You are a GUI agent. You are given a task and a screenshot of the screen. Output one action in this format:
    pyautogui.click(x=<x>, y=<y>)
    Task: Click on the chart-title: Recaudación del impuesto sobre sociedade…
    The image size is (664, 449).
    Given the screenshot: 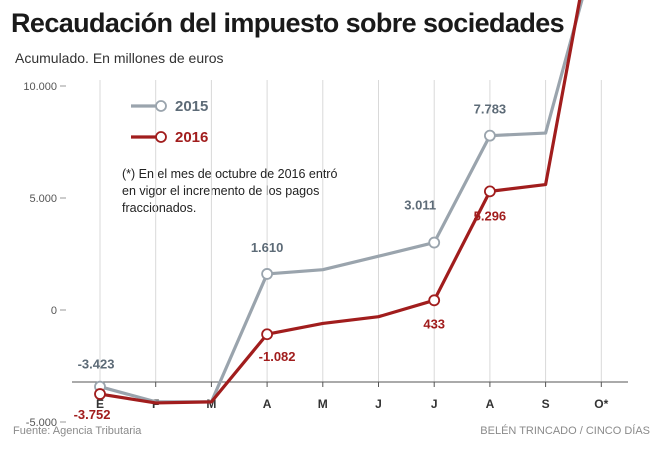 What is the action you would take?
    pyautogui.click(x=288, y=23)
    